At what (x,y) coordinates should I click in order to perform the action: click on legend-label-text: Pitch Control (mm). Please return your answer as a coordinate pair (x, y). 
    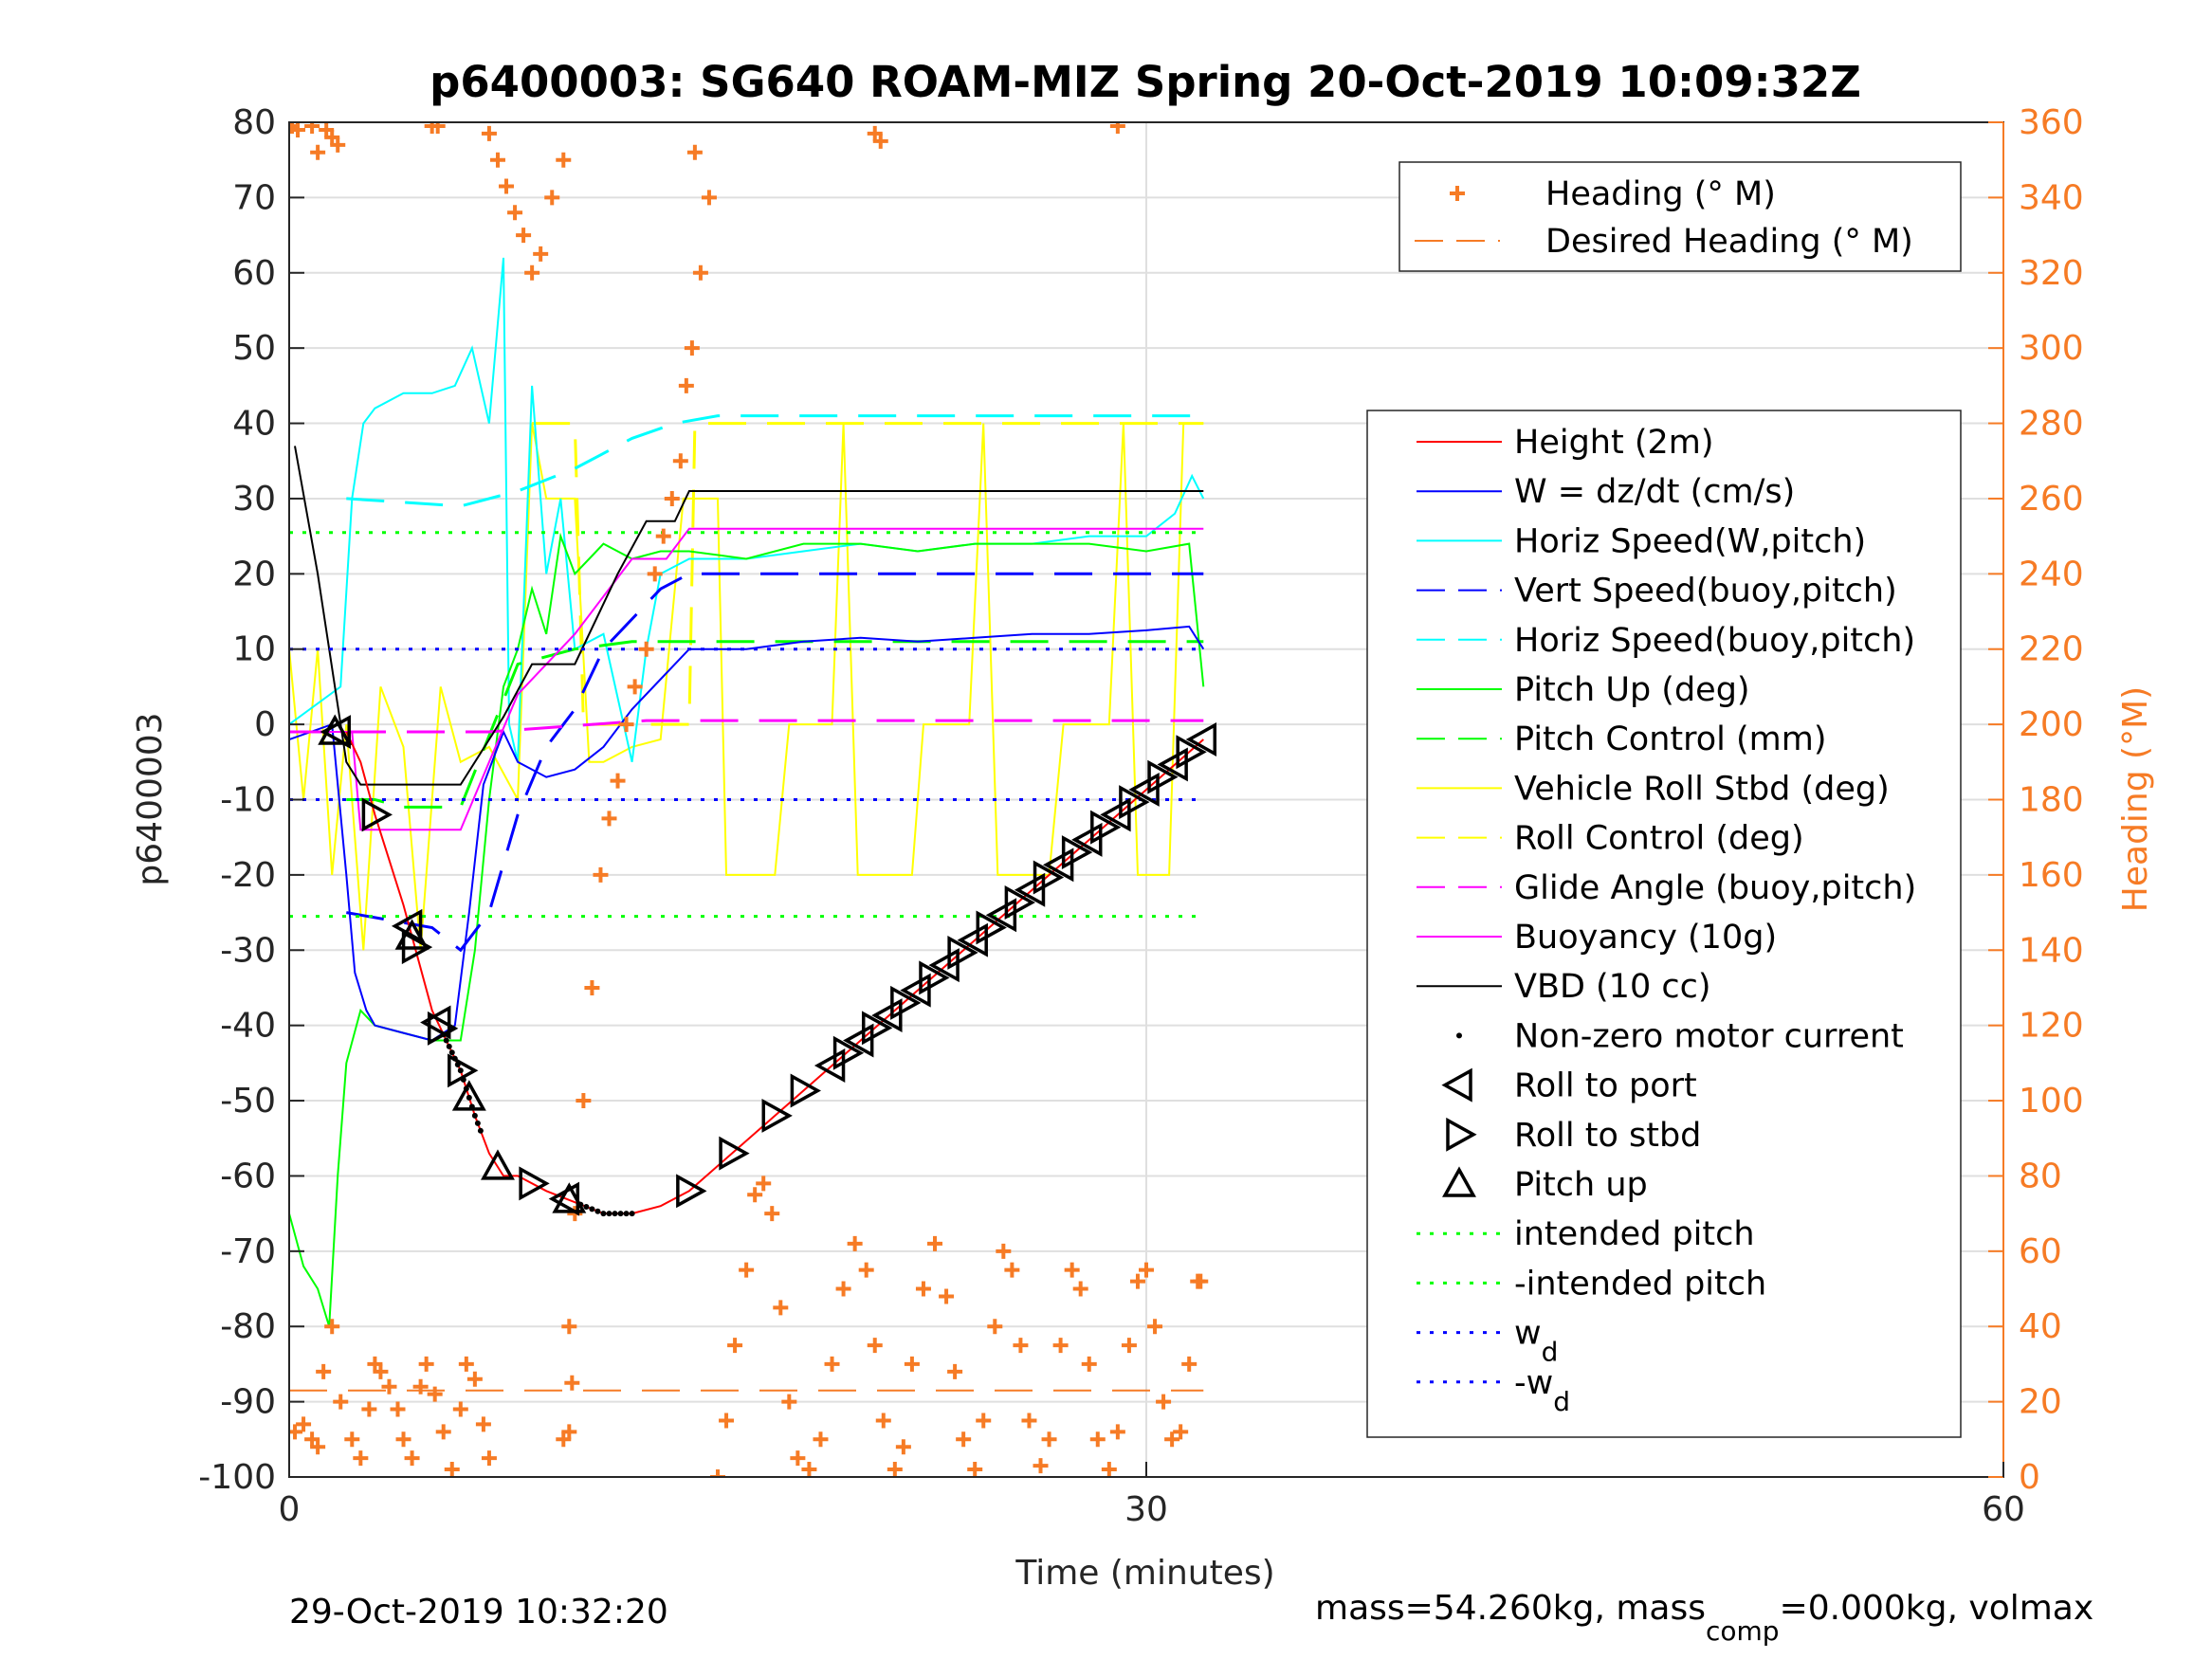
    Looking at the image, I should click on (1670, 739).